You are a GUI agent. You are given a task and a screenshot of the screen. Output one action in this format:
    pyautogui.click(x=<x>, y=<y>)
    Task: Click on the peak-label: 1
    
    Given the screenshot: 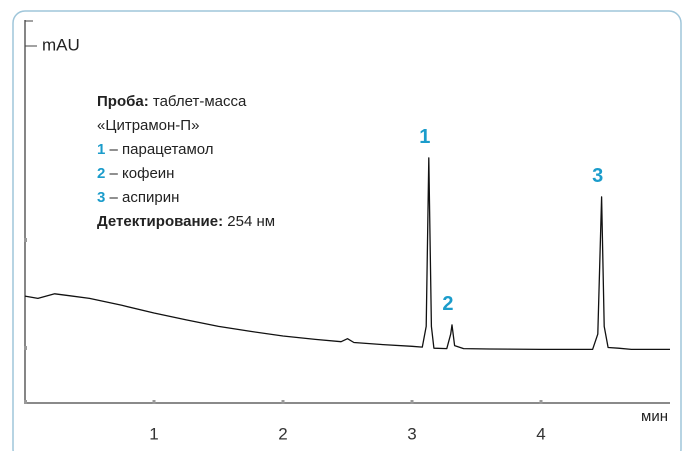 What is the action you would take?
    pyautogui.click(x=424, y=137)
    